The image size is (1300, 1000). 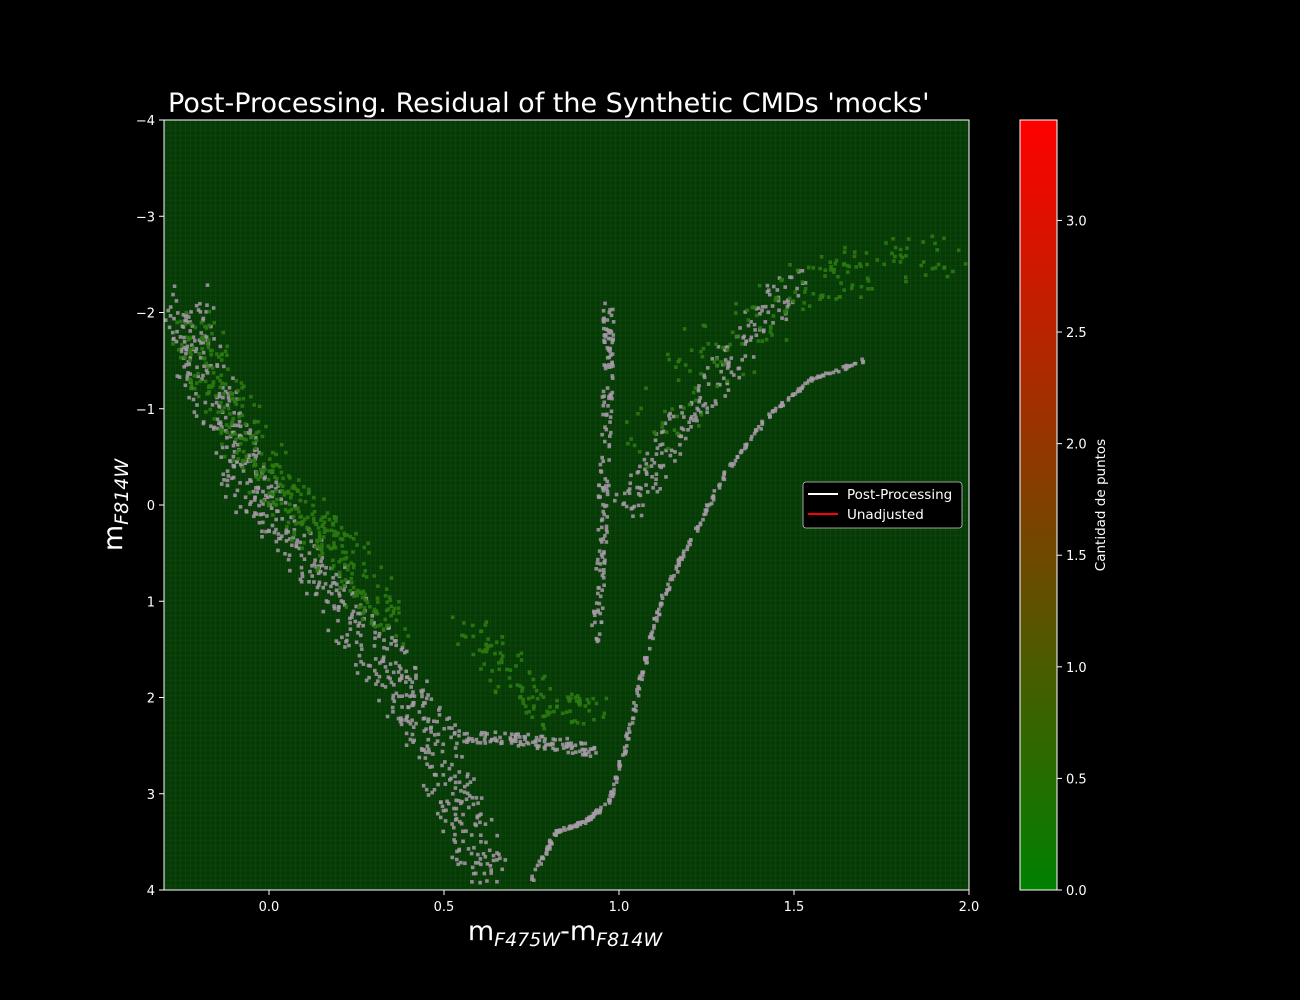 What do you see at coordinates (619, 907) in the screenshot?
I see `x-tick-label: 1.0` at bounding box center [619, 907].